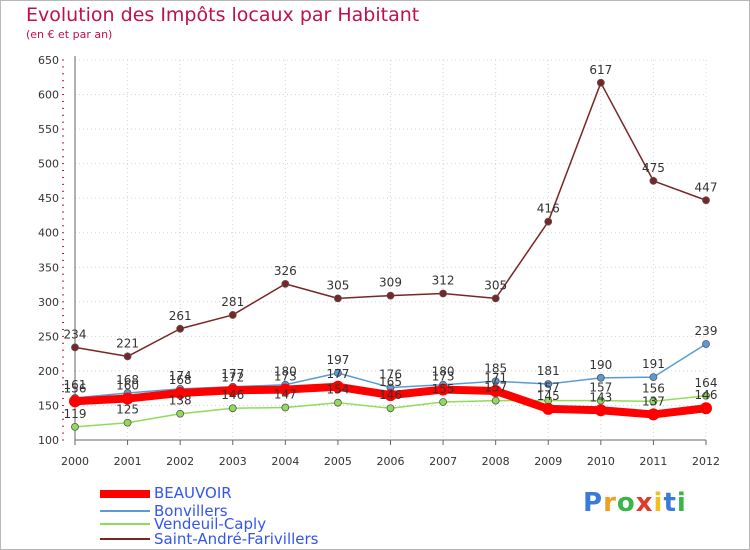 Image resolution: width=750 pixels, height=550 pixels. I want to click on data-label: 125, so click(127, 410).